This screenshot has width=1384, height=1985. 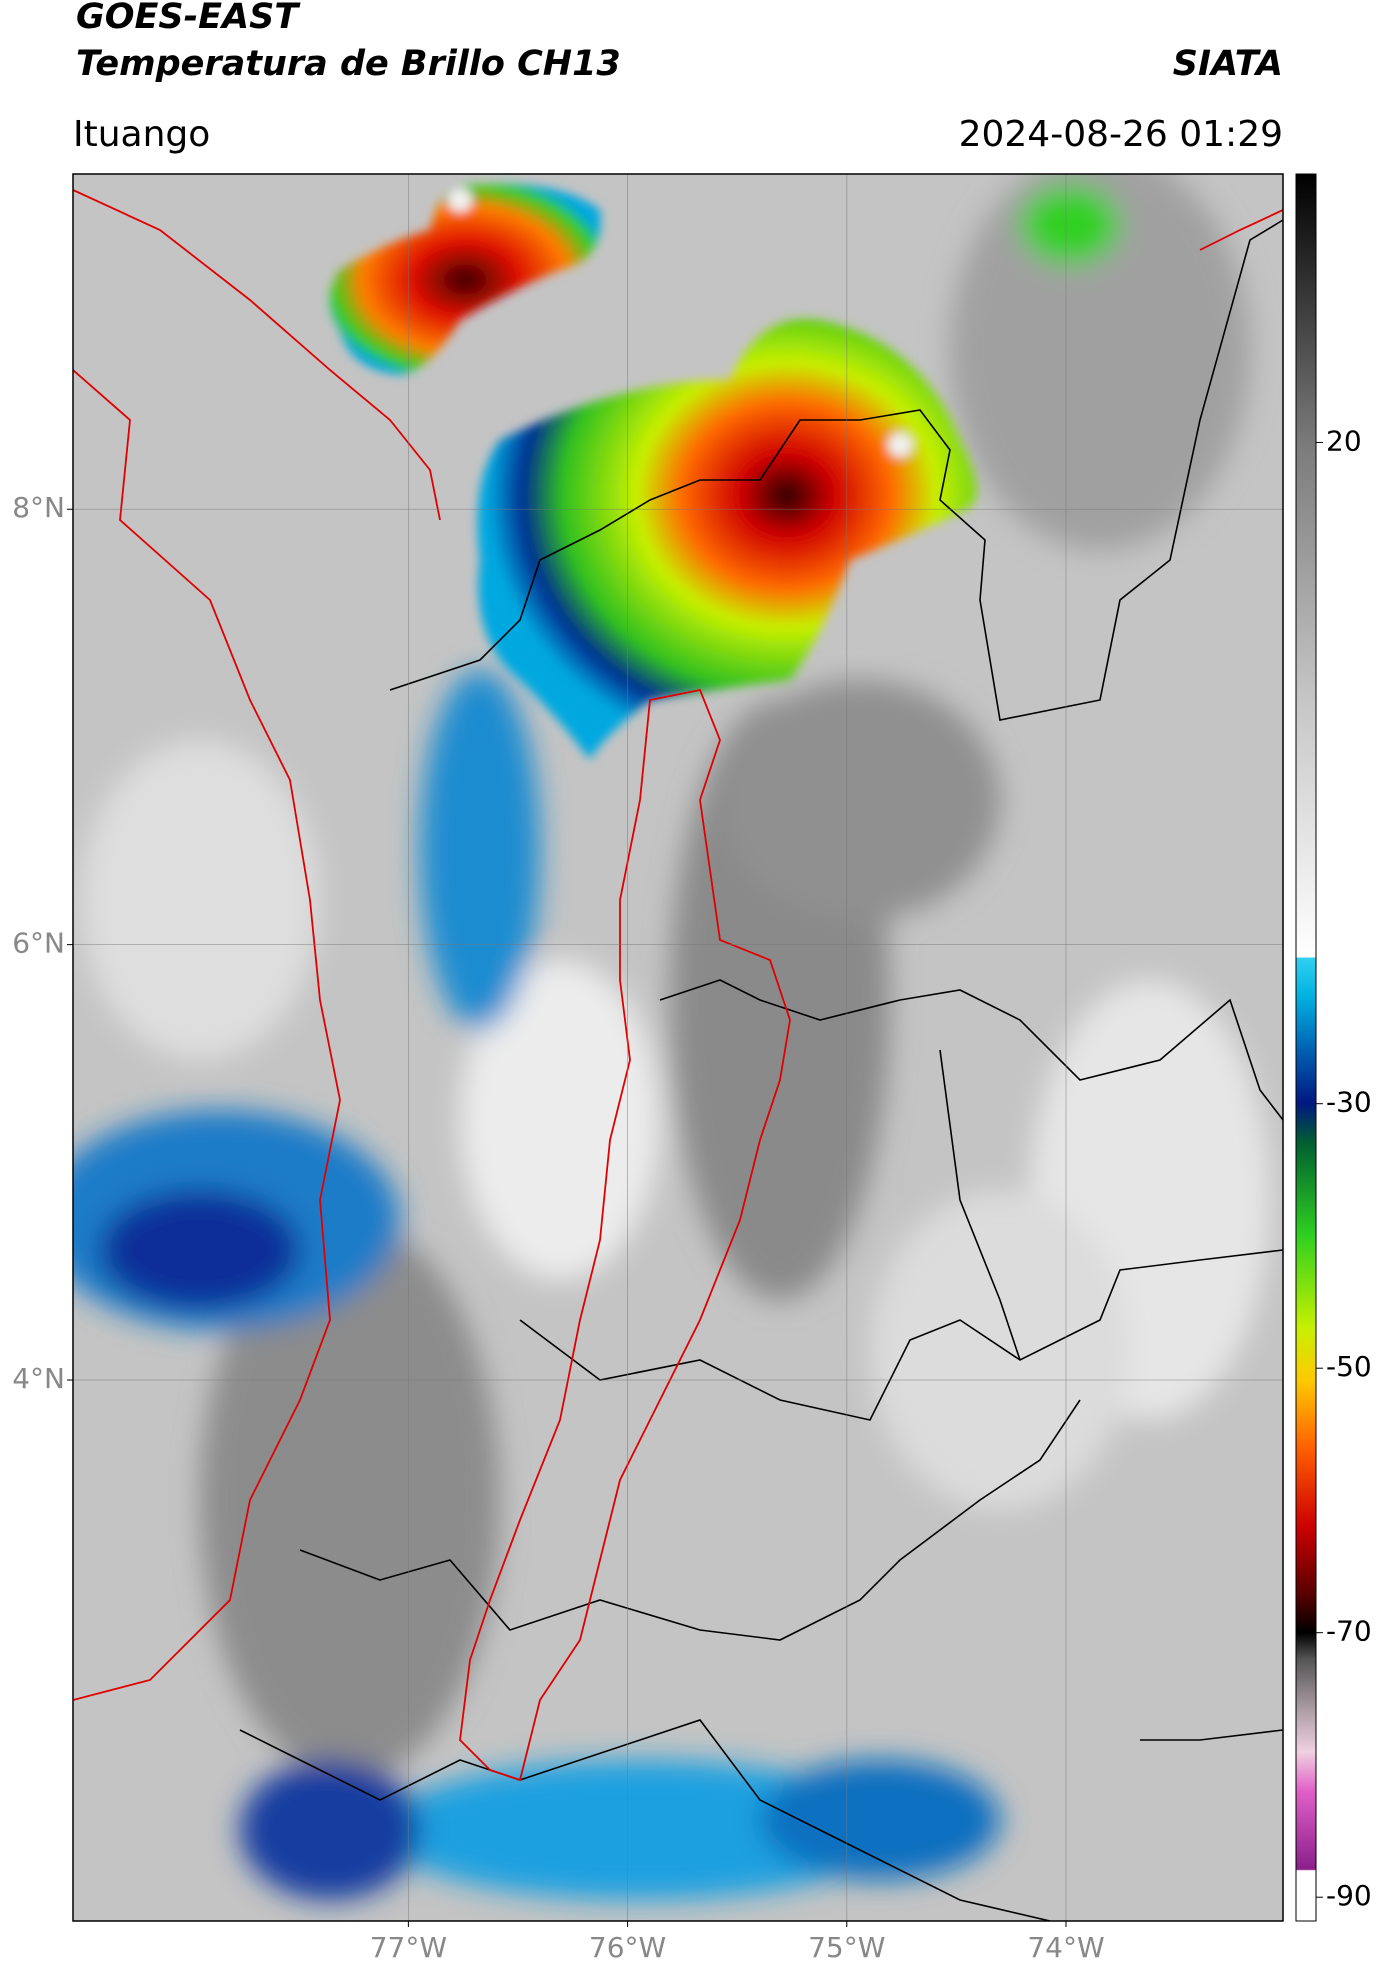 What do you see at coordinates (38, 1378) in the screenshot?
I see `y-tick-label: 4°N` at bounding box center [38, 1378].